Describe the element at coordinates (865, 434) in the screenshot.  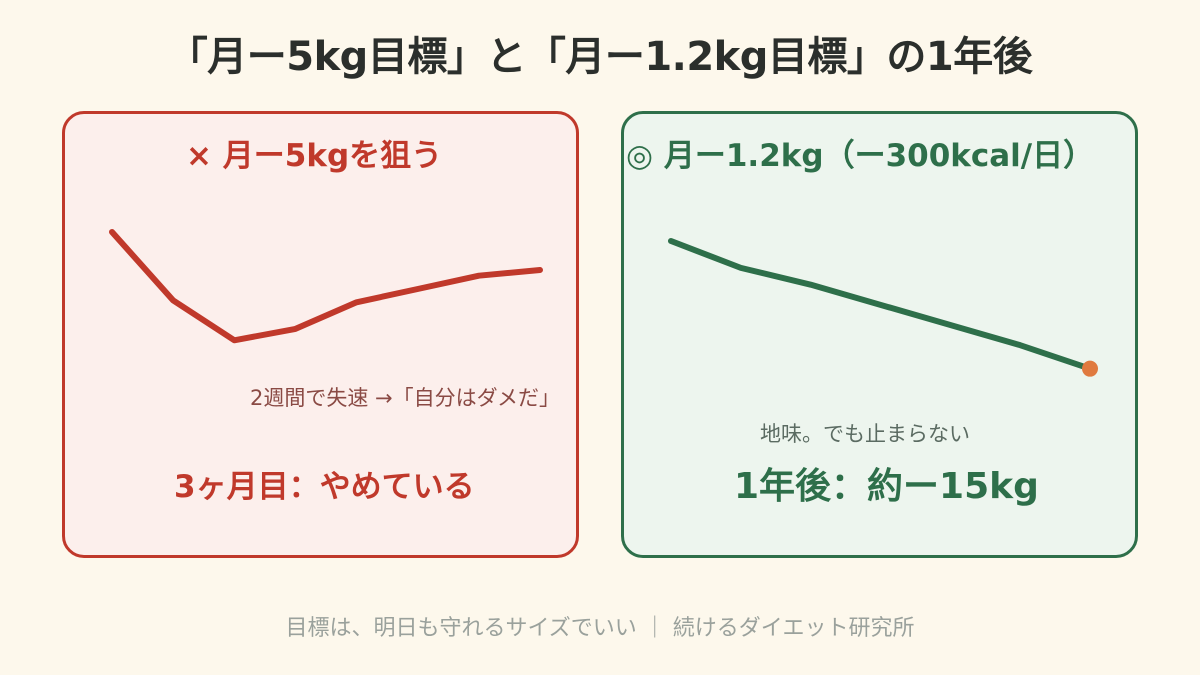
I see `good-approach-note: 地味。でも止まらない` at that location.